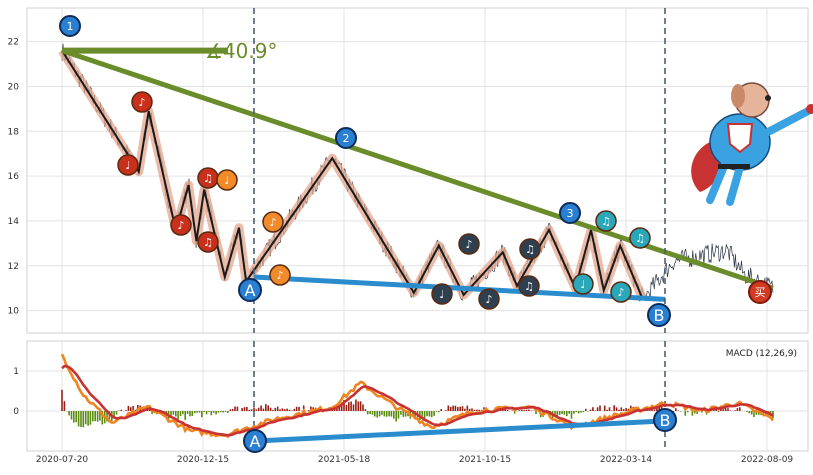 This screenshot has width=813, height=475. Describe the element at coordinates (788, 121) in the screenshot. I see `dog-arm` at that location.